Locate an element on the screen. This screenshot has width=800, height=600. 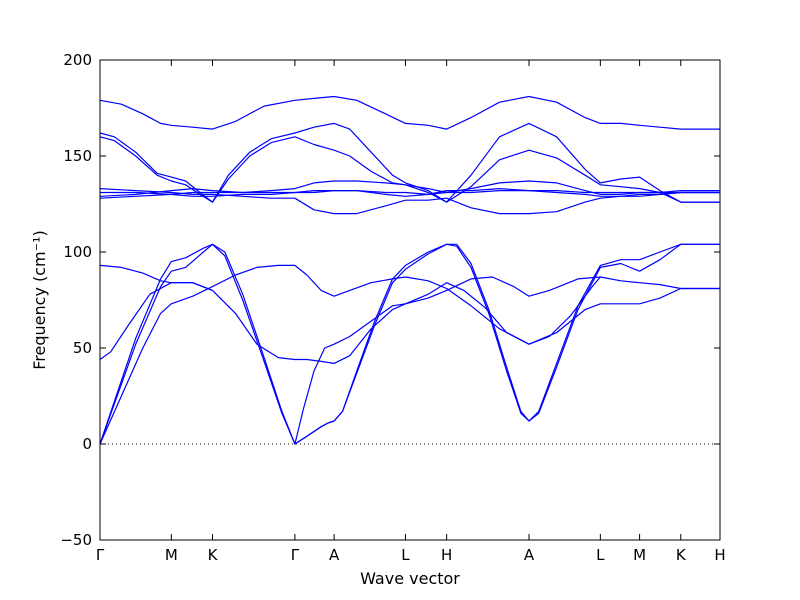
y-tick-label: 200 is located at coordinates (77, 60).